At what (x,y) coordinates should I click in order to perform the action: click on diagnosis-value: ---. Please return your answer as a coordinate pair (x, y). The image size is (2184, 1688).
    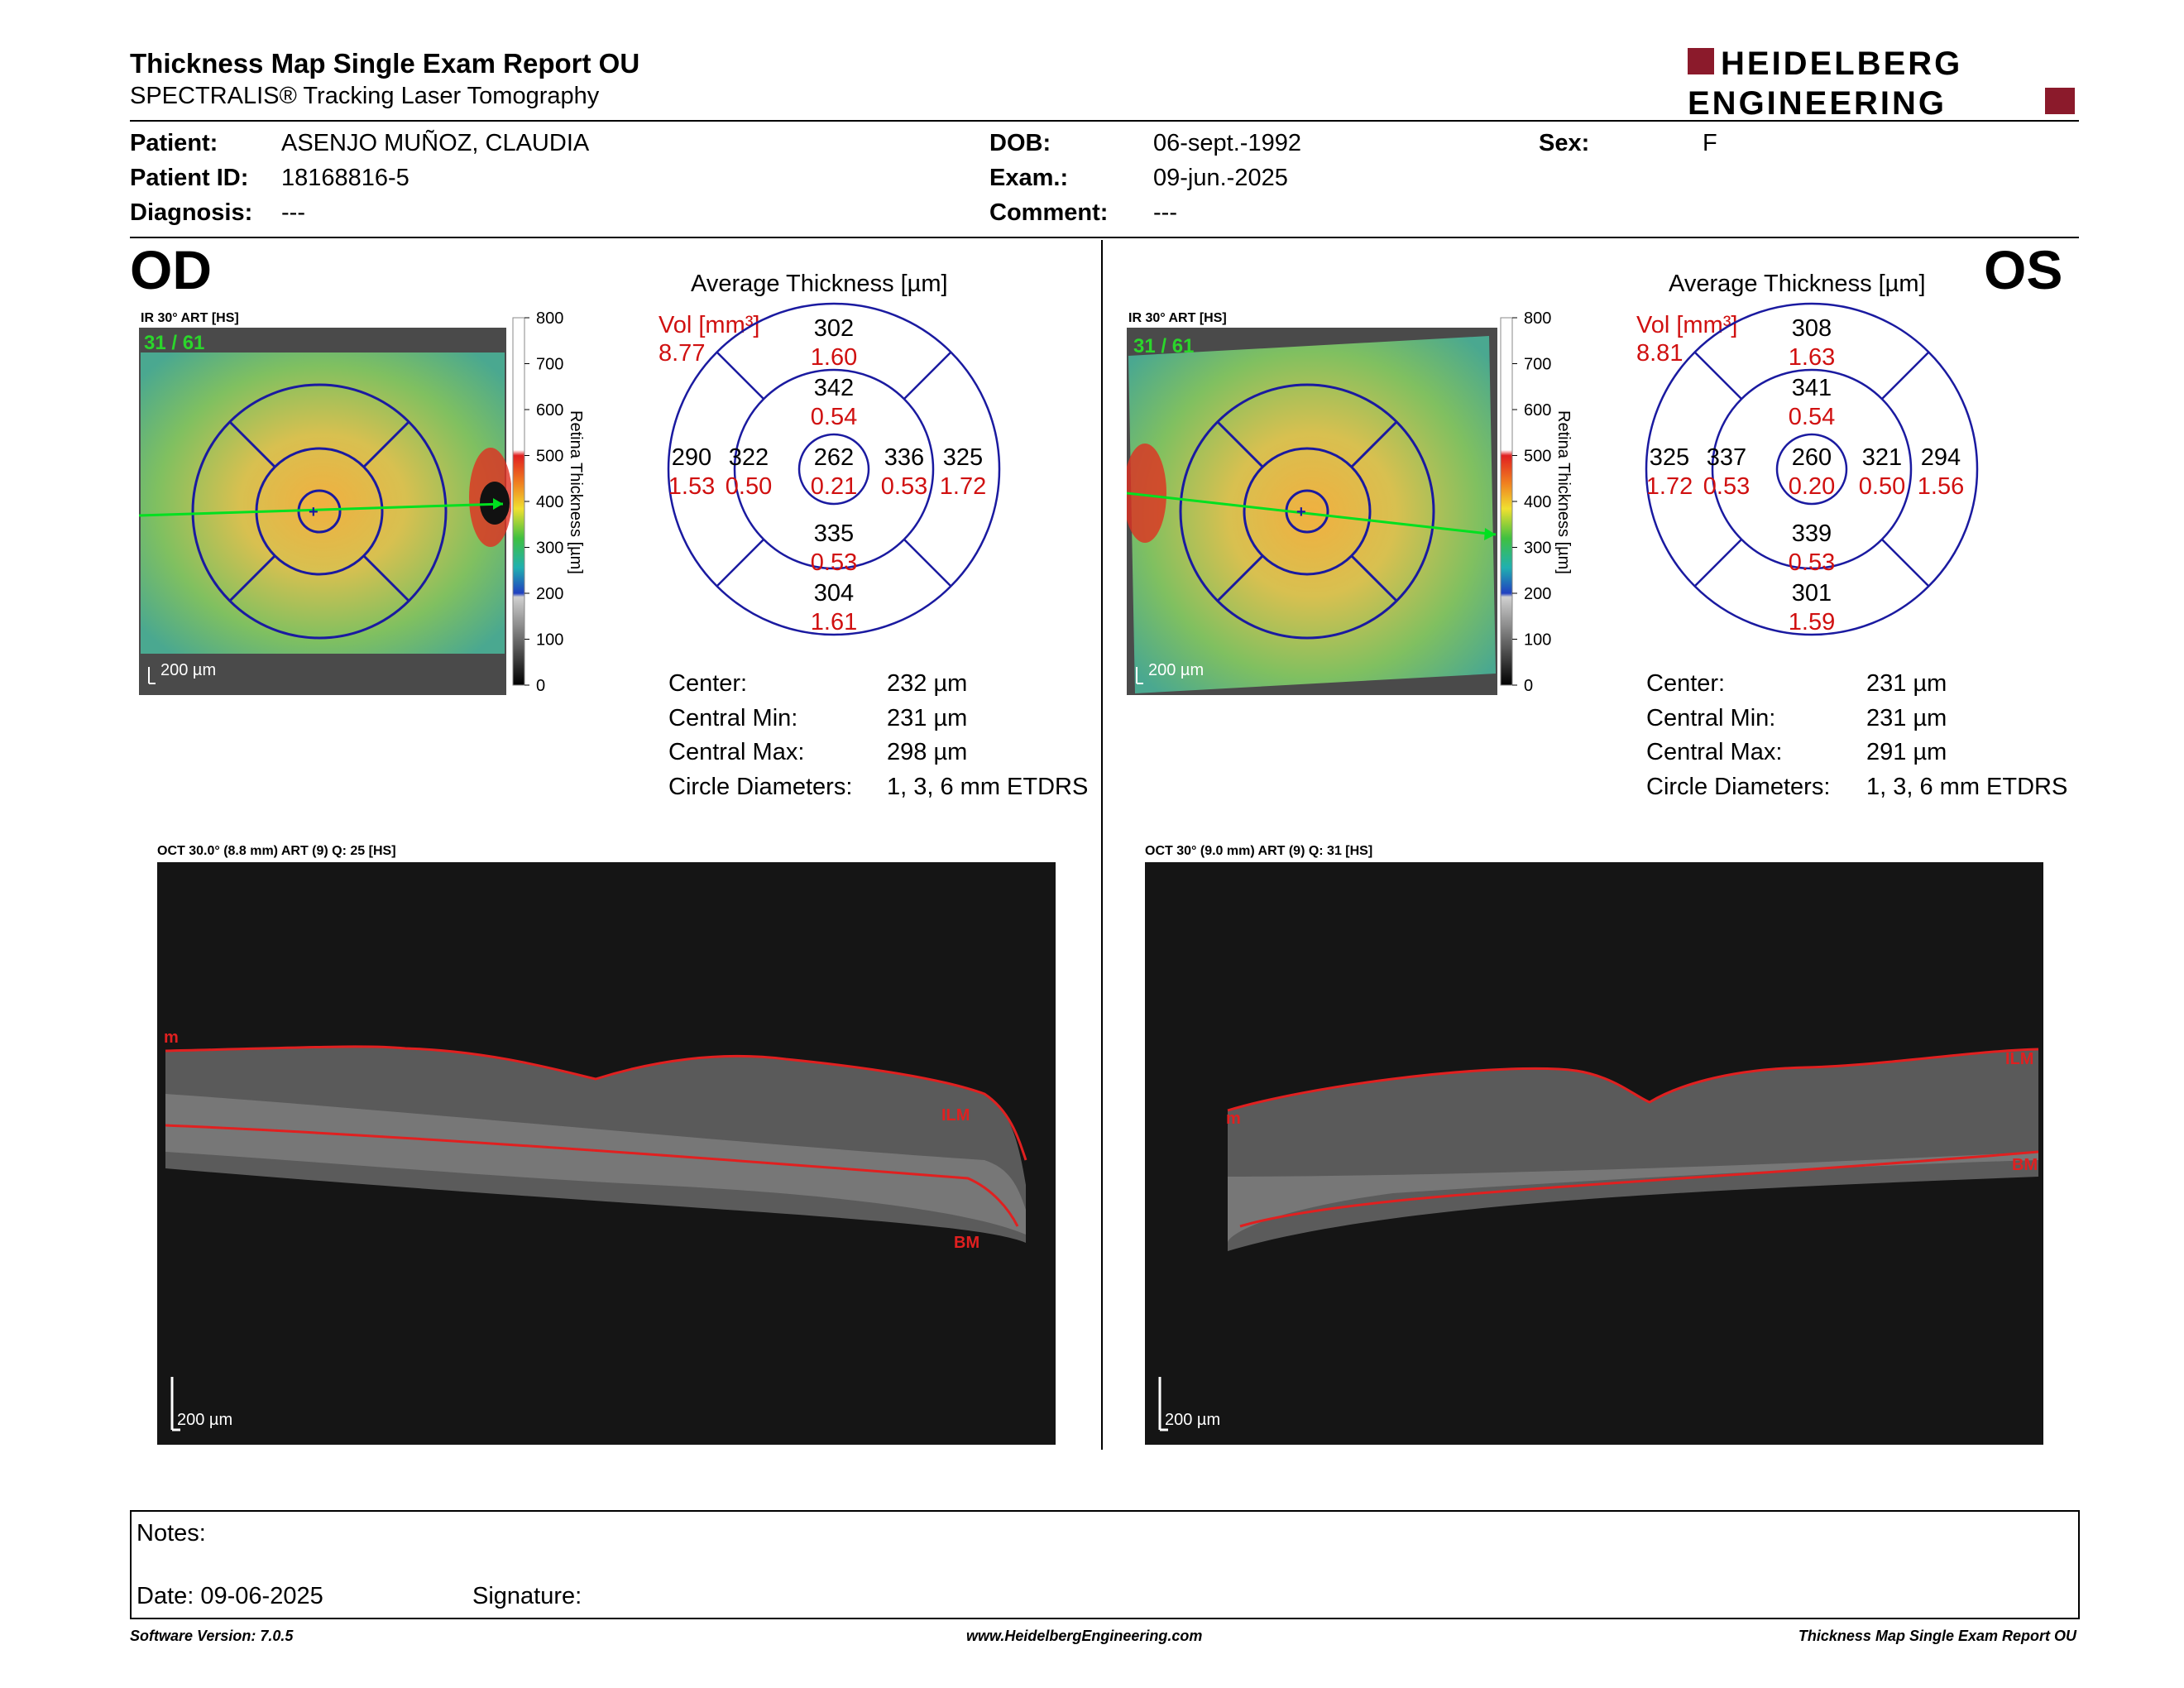
    Looking at the image, I should click on (293, 212).